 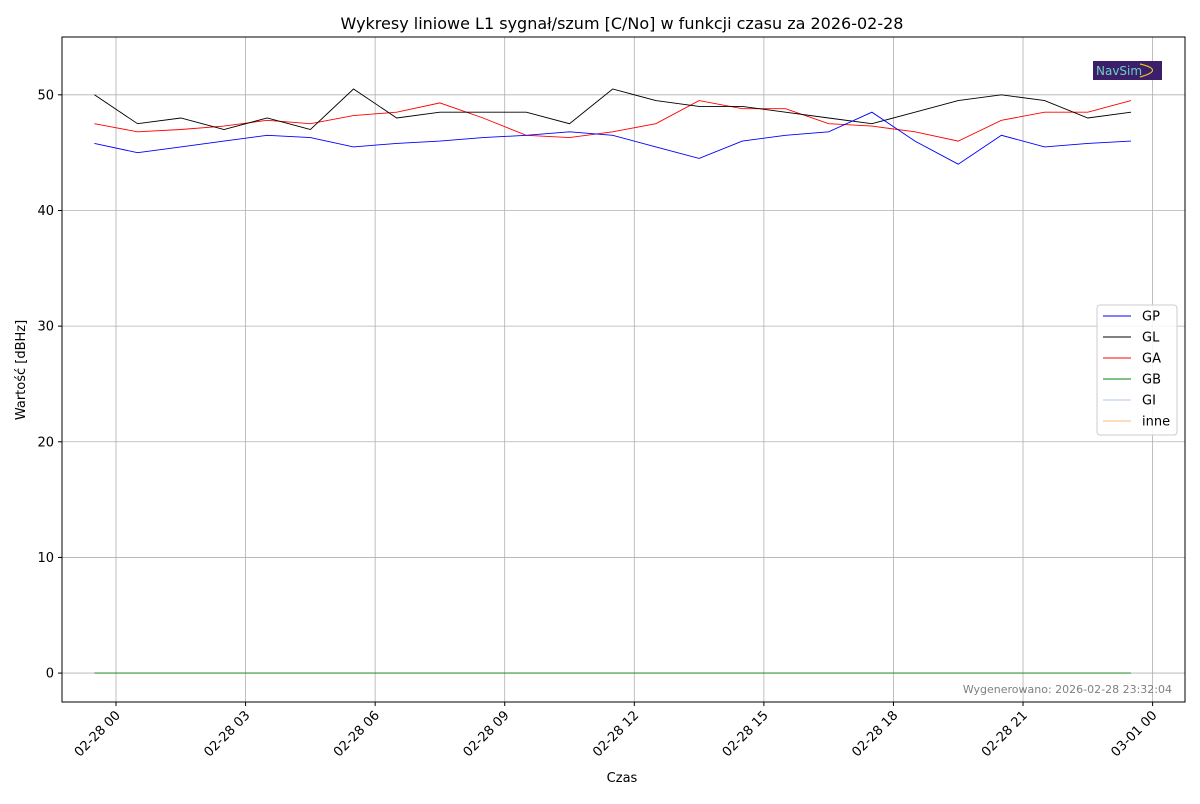 I want to click on x-tick-label: 02-28 06, so click(x=357, y=734).